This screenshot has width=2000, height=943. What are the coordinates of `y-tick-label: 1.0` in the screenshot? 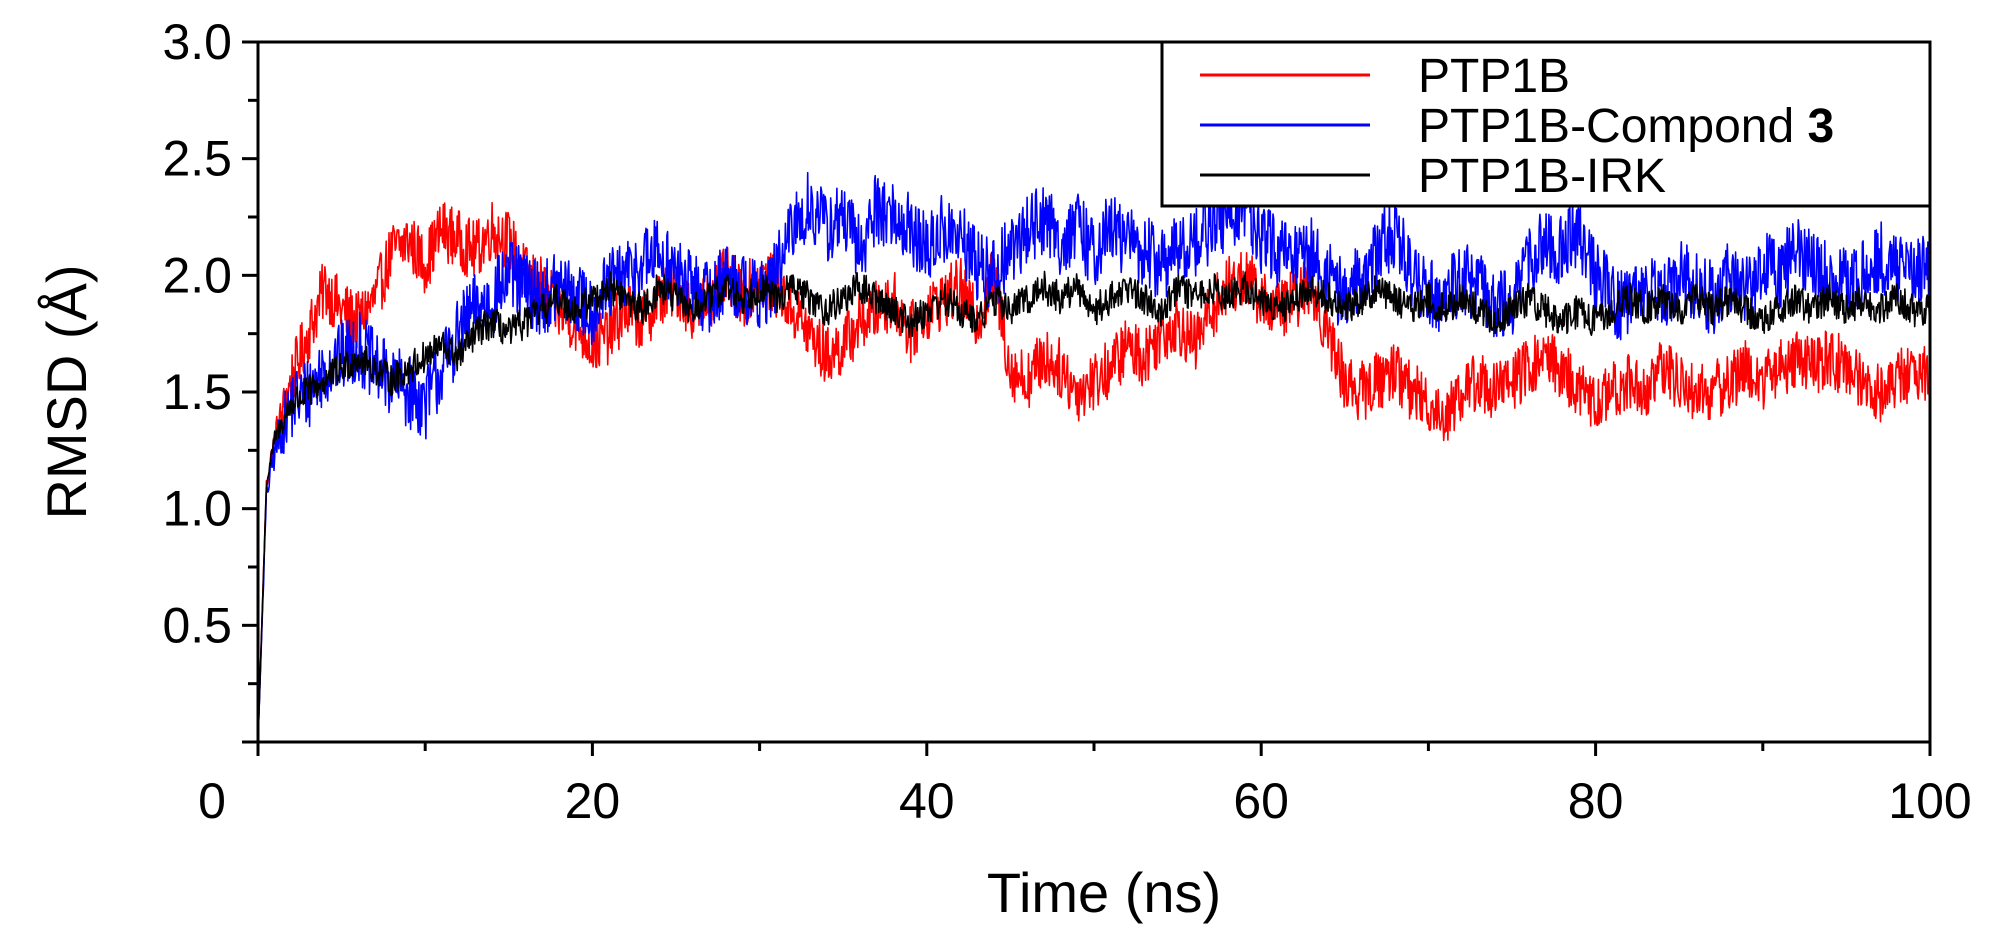 It's located at (197, 509).